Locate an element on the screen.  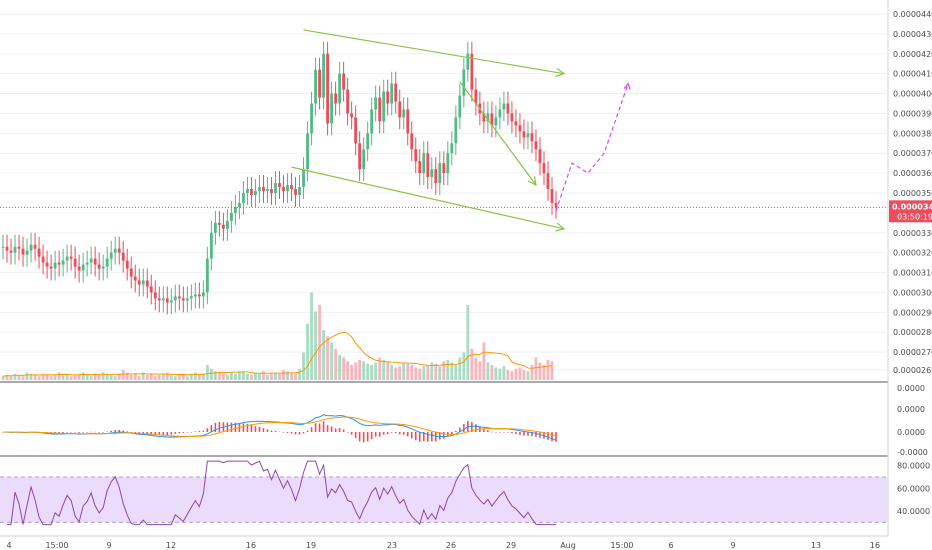
countdown-label: 03:50:19 is located at coordinates (914, 216).